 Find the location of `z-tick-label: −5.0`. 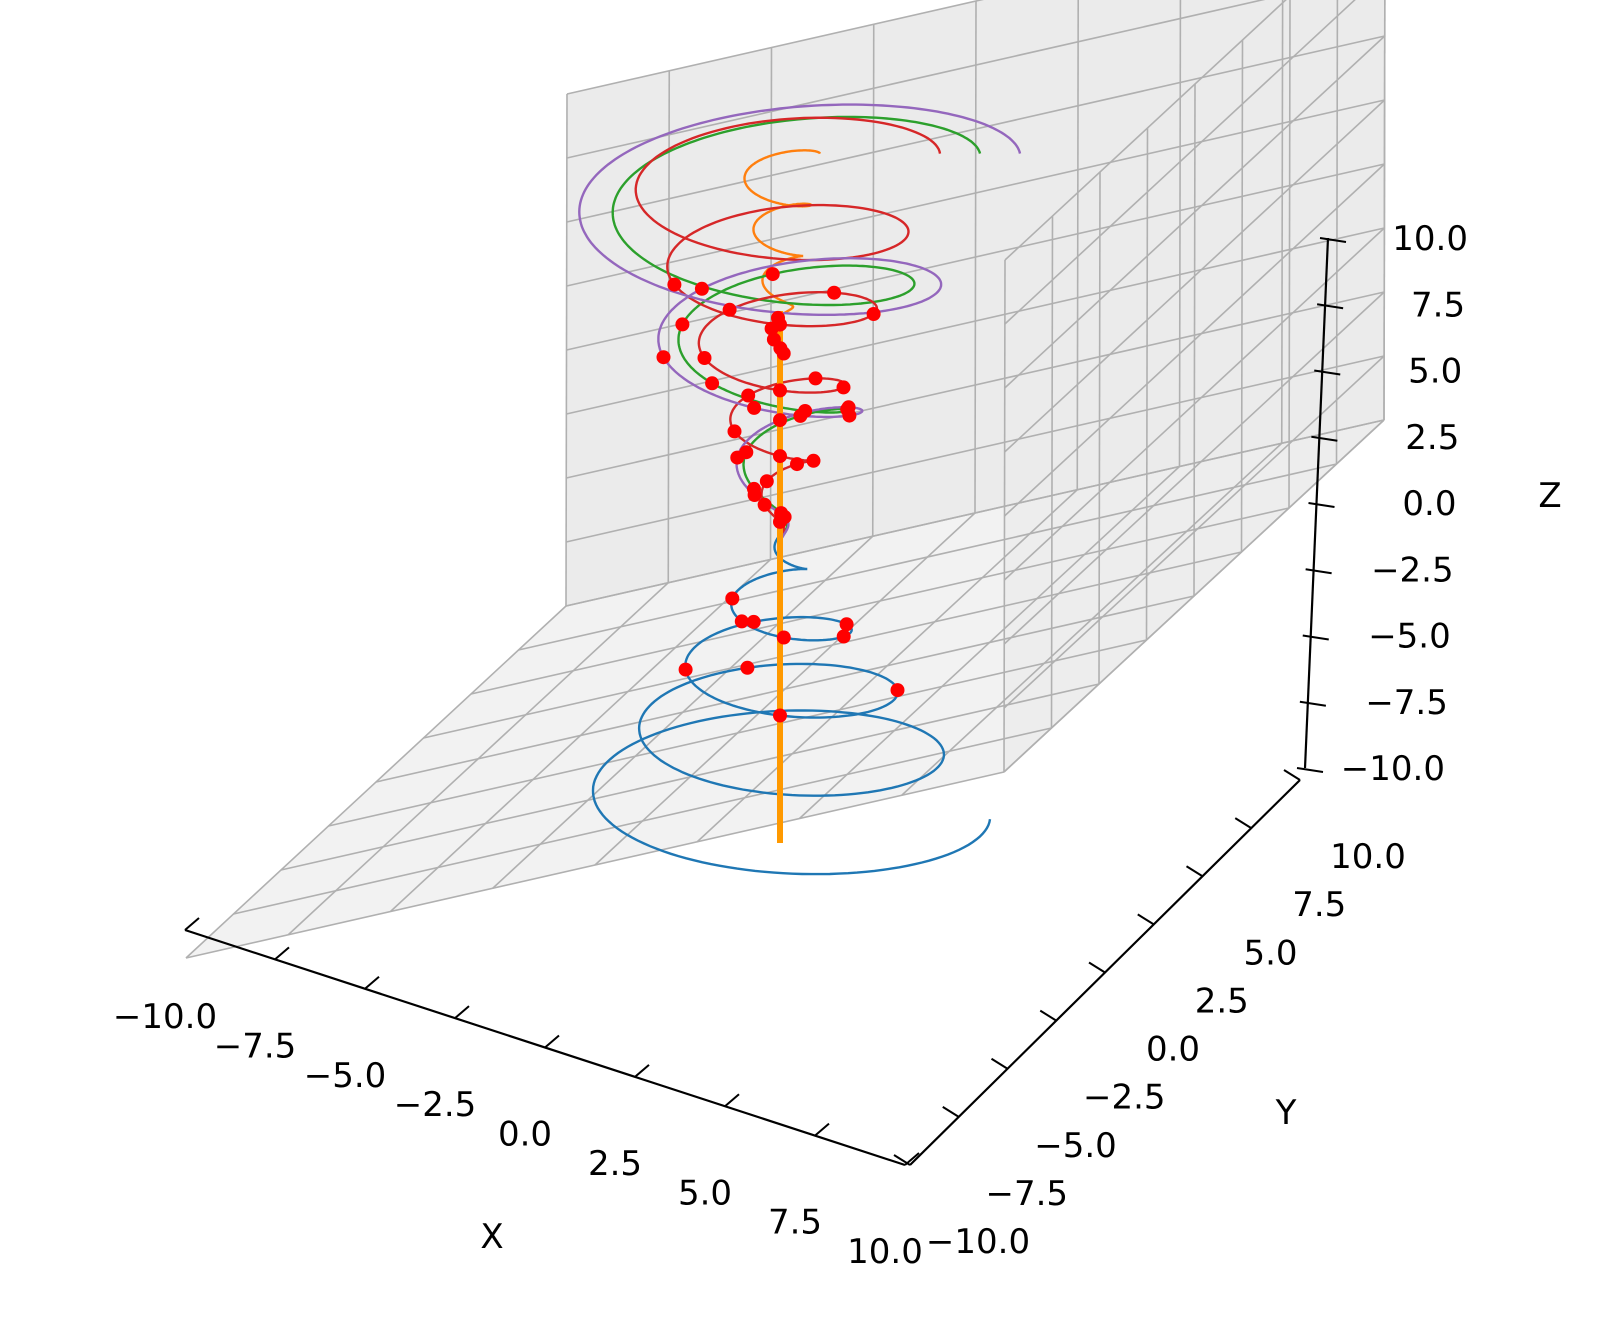

z-tick-label: −5.0 is located at coordinates (1409, 637).